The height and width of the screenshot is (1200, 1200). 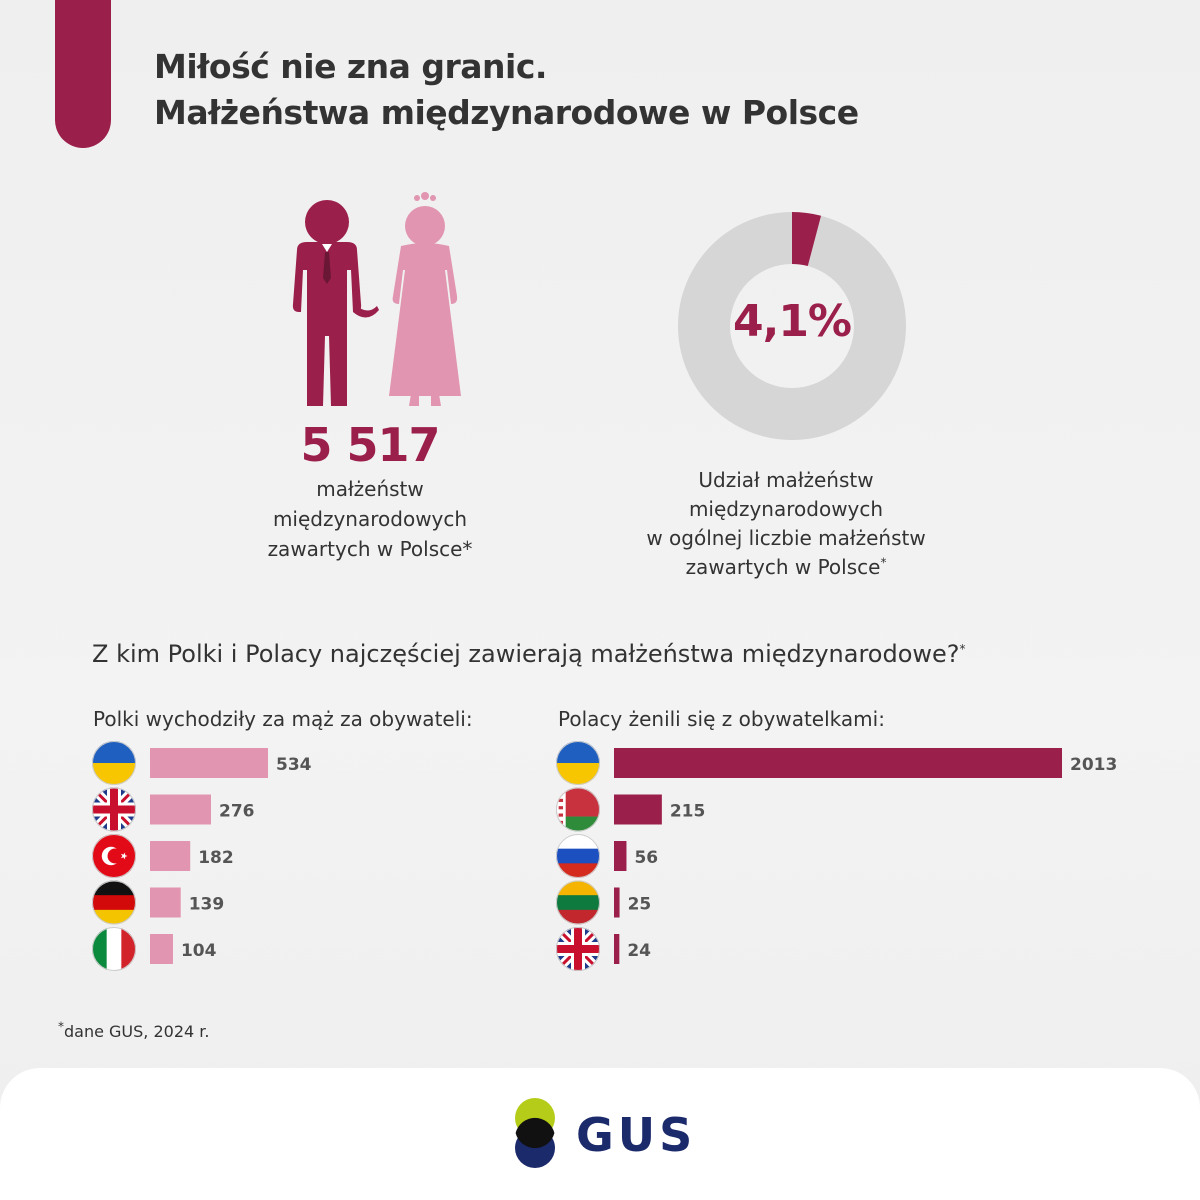 I want to click on men-bar-chart-svg: 2013 215 56 25 24, so click(x=836, y=856).